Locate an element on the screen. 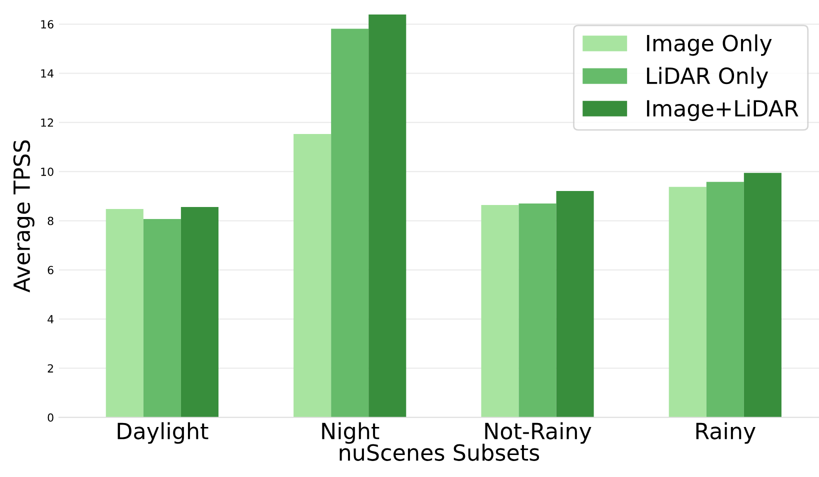  x-axis-title: nuScenes Subsets is located at coordinates (440, 452).